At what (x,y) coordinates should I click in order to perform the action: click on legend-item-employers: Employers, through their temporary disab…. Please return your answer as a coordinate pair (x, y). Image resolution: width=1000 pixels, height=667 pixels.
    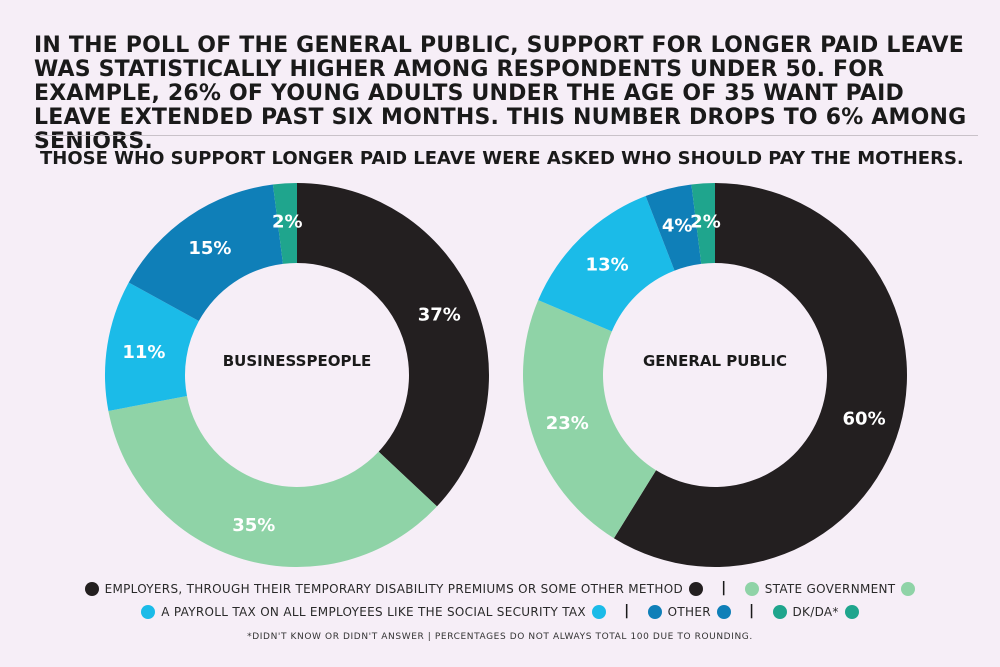
    Looking at the image, I should click on (394, 588).